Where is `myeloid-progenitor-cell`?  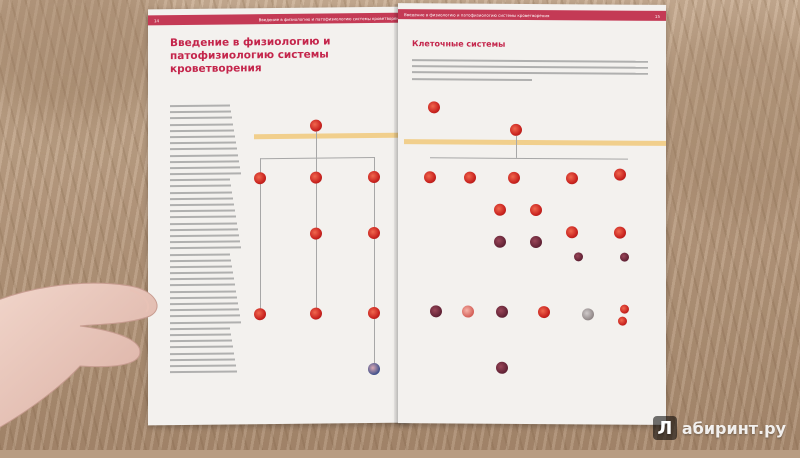 myeloid-progenitor-cell is located at coordinates (516, 129).